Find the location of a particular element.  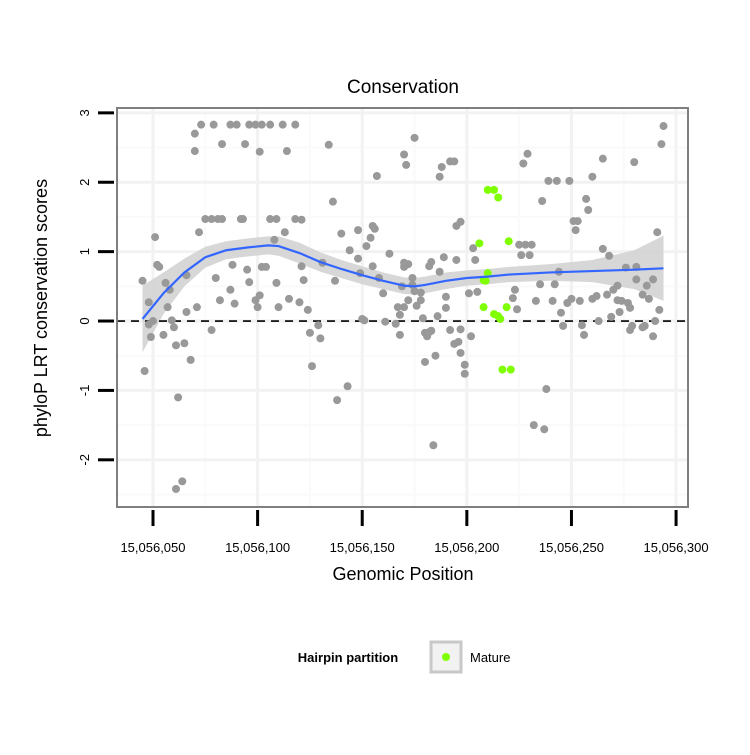

y-tick-label: -2 is located at coordinates (84, 460).